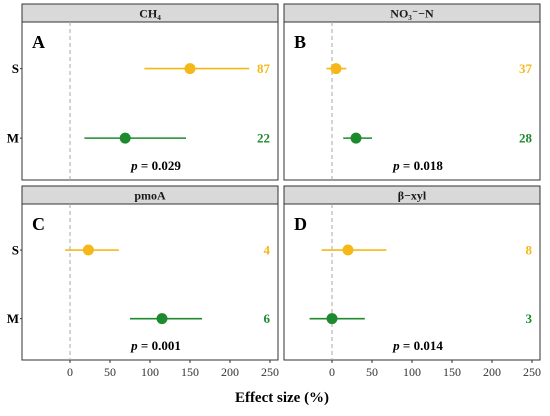 This screenshot has height=416, width=550. I want to click on p-value-text: = 0.018, so click(422, 165).